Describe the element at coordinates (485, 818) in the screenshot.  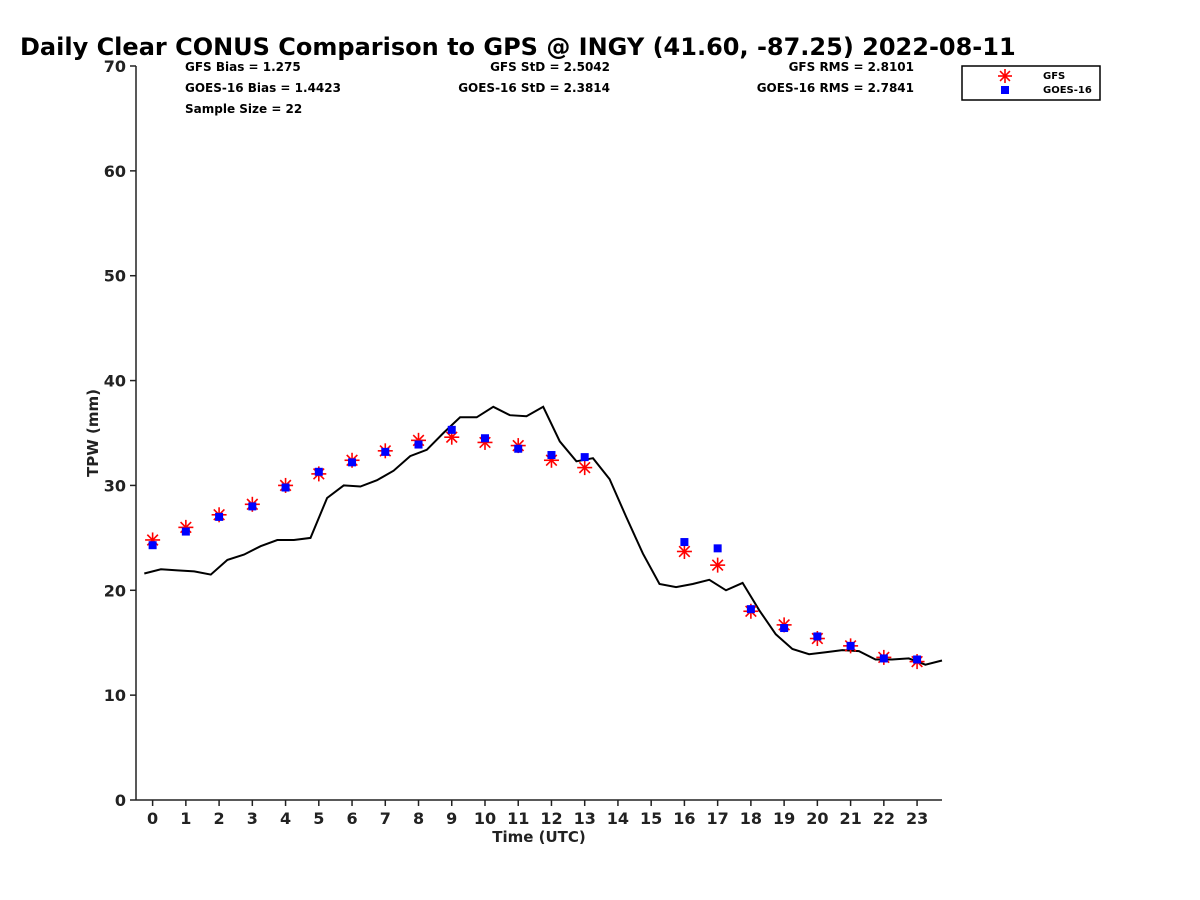
I see `x-tick-label: 10` at that location.